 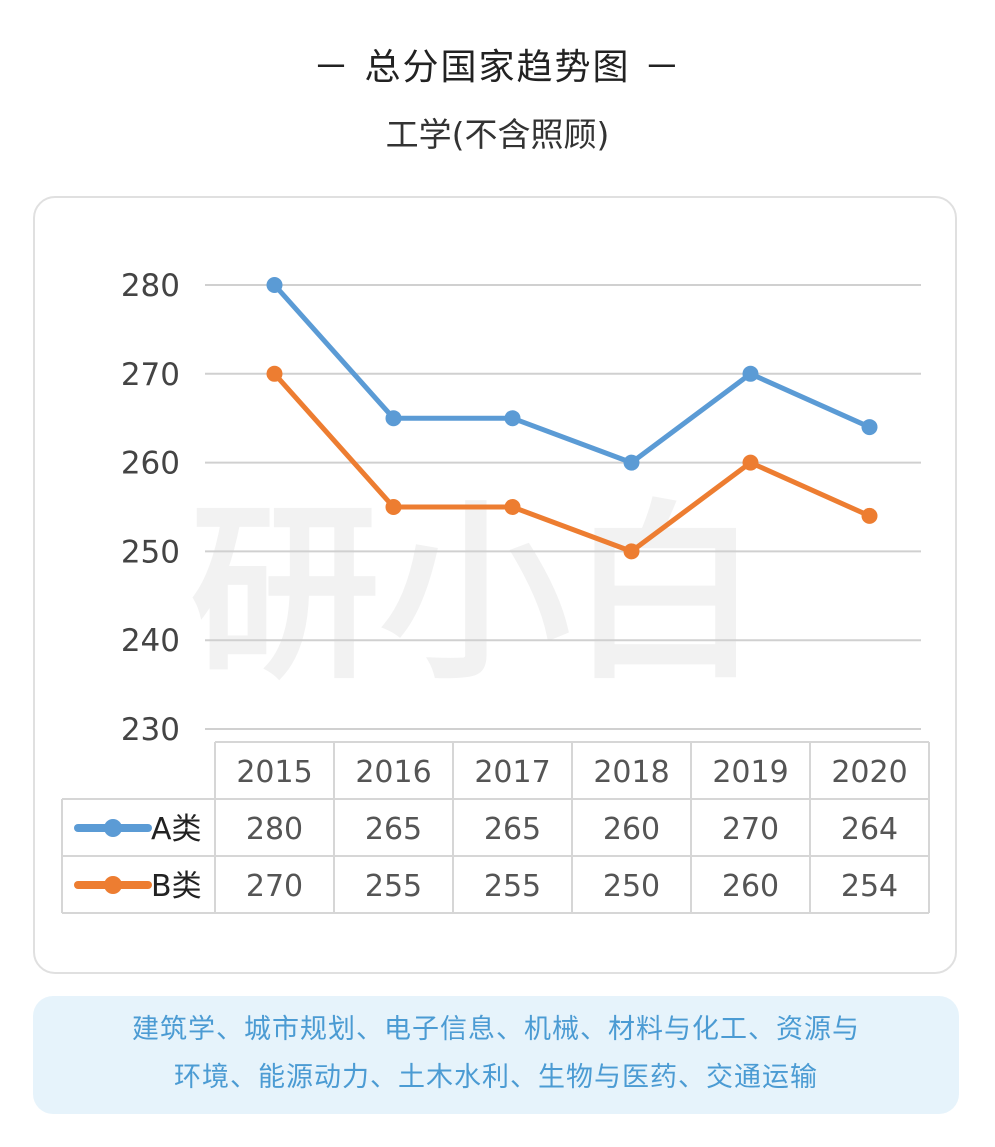 I want to click on page-subtitle: 工学(不含照顾), so click(x=497, y=134).